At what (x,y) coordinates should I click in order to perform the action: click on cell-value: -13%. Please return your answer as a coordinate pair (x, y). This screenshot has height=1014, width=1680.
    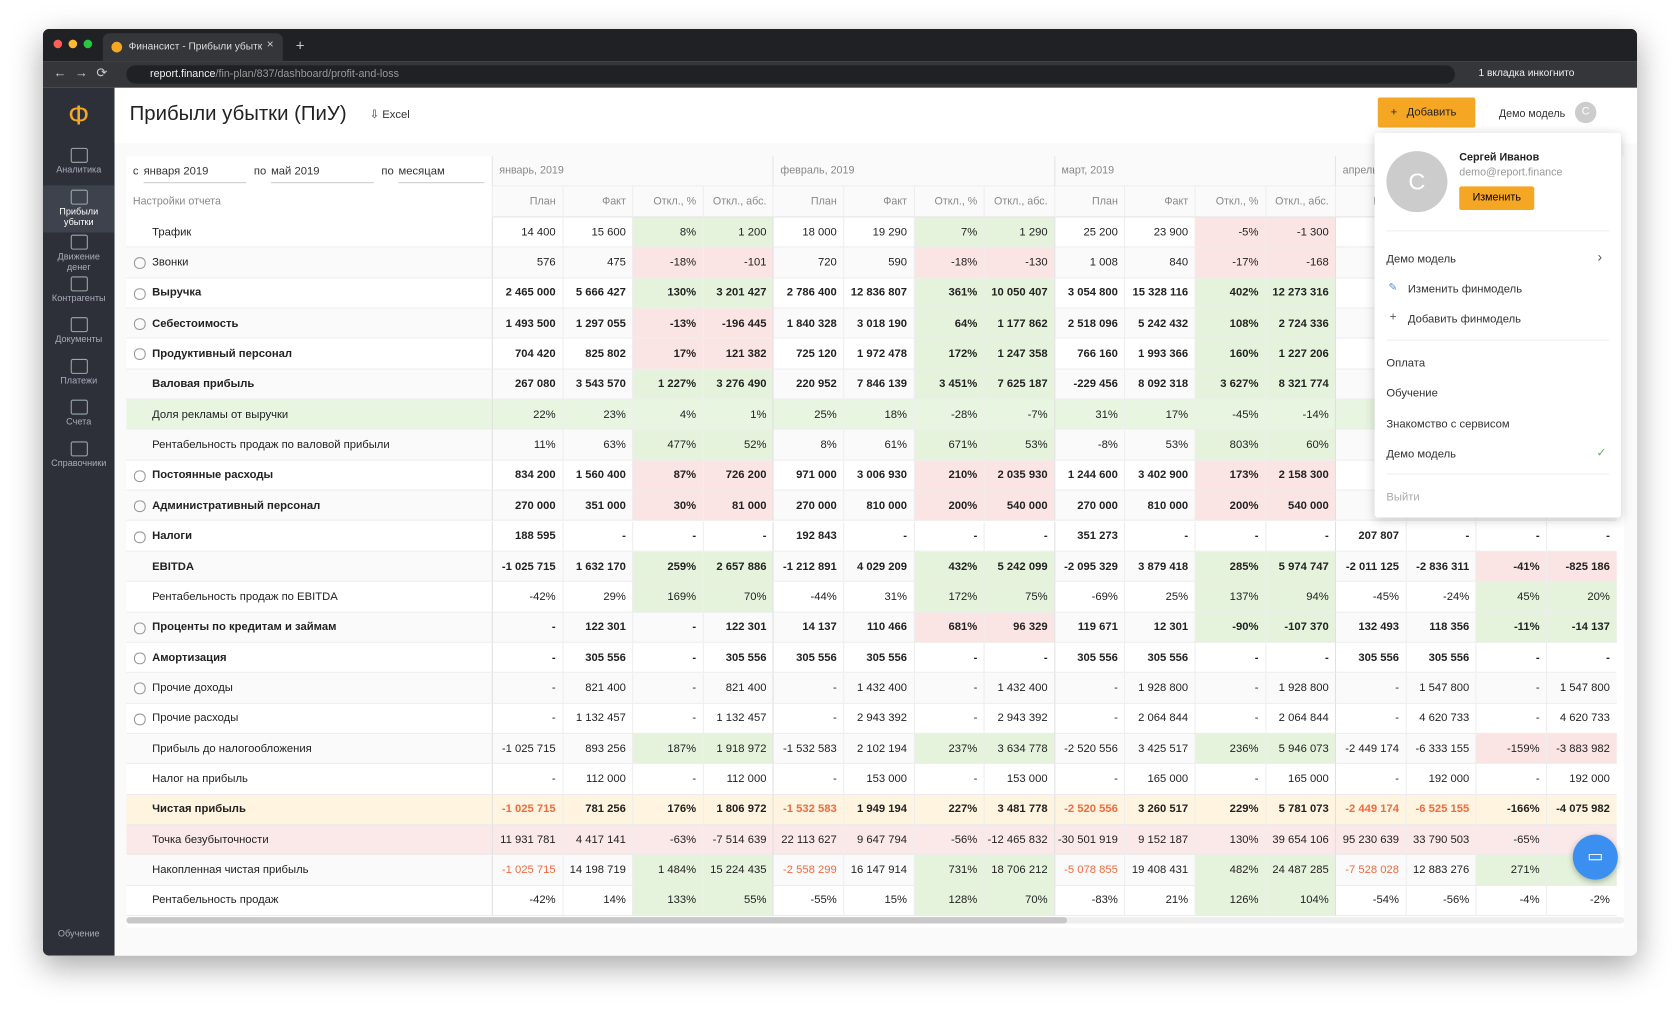
    Looking at the image, I should click on (683, 323).